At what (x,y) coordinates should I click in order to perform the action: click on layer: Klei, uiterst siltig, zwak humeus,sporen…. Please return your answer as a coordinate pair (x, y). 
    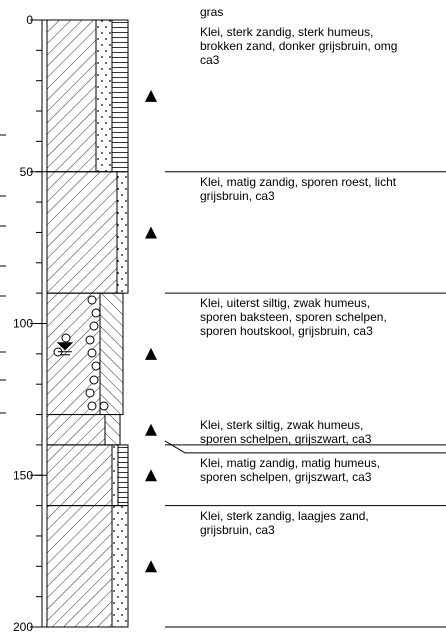
    Looking at the image, I should click on (216, 354).